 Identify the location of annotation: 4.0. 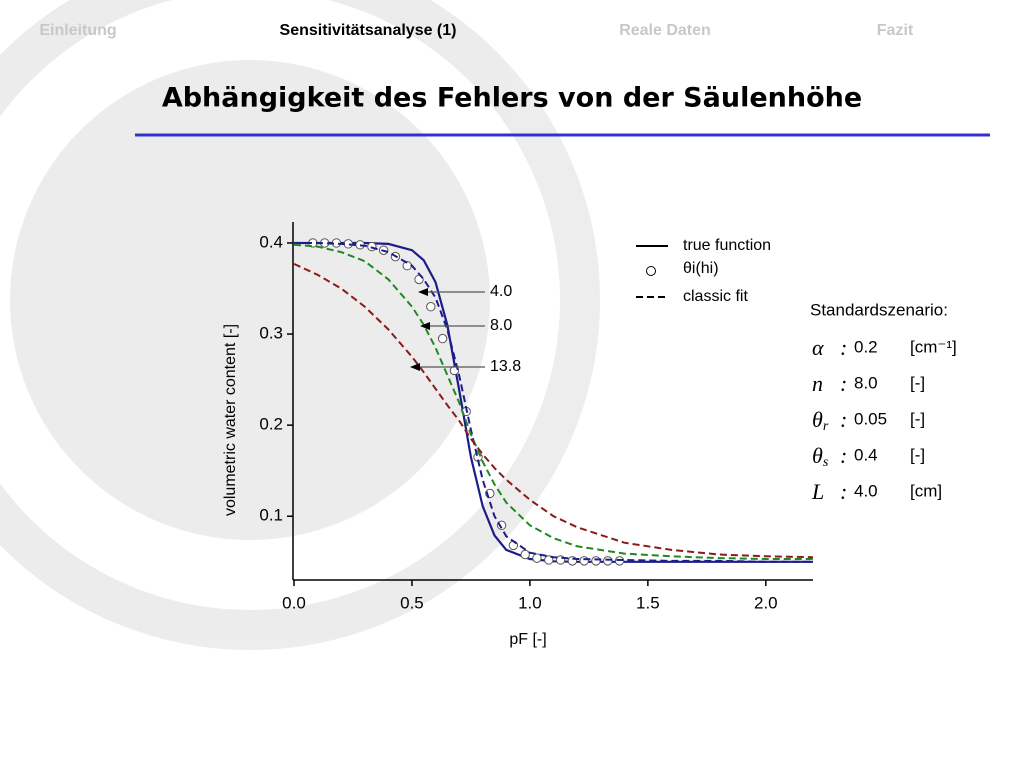
(501, 291).